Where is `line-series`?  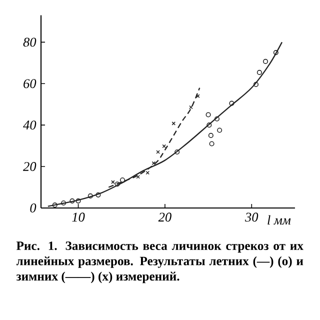
line-series is located at coordinates (154, 137).